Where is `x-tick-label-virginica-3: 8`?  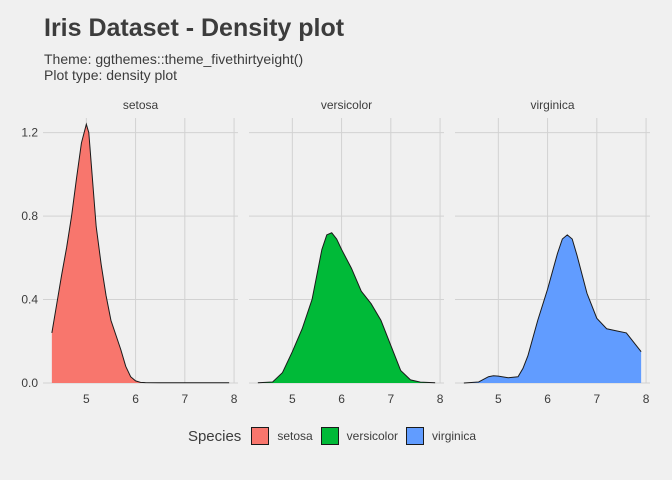 x-tick-label-virginica-3: 8 is located at coordinates (646, 399).